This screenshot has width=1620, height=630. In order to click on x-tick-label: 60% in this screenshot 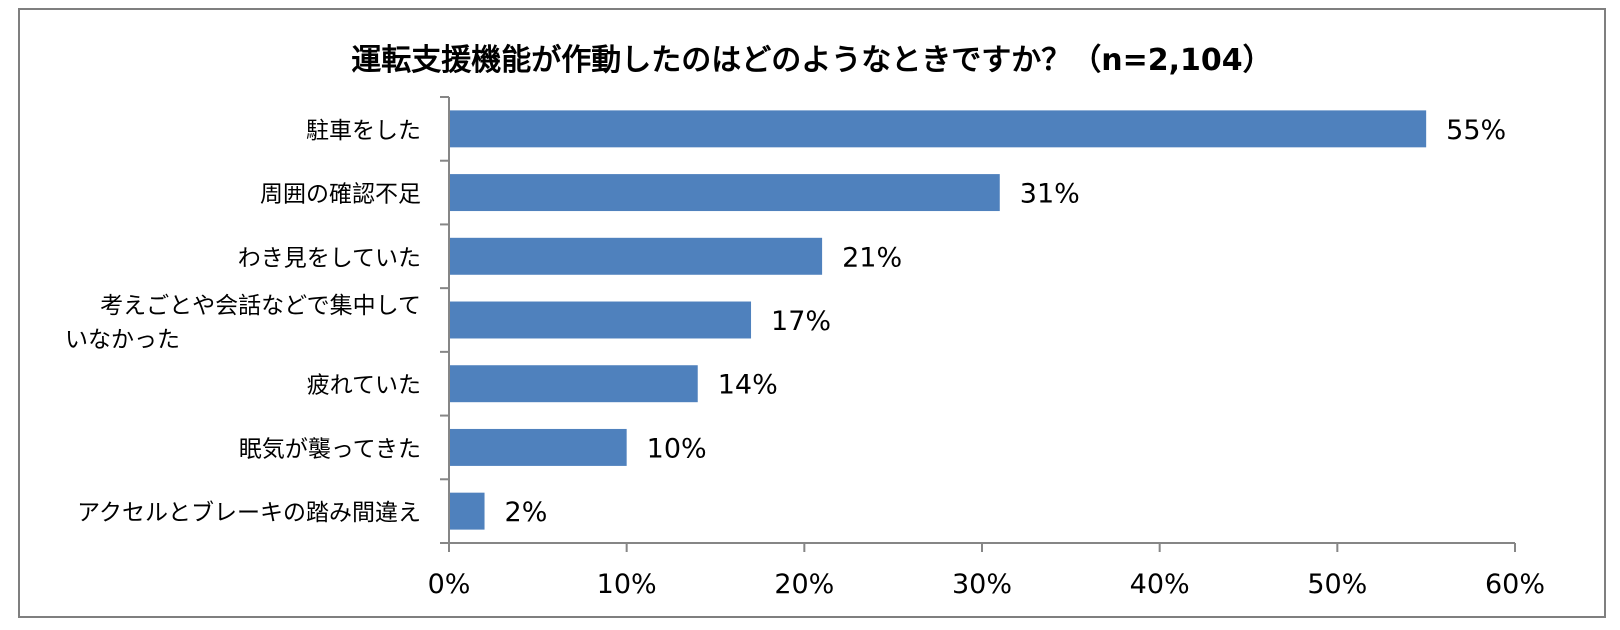, I will do `click(1515, 584)`.